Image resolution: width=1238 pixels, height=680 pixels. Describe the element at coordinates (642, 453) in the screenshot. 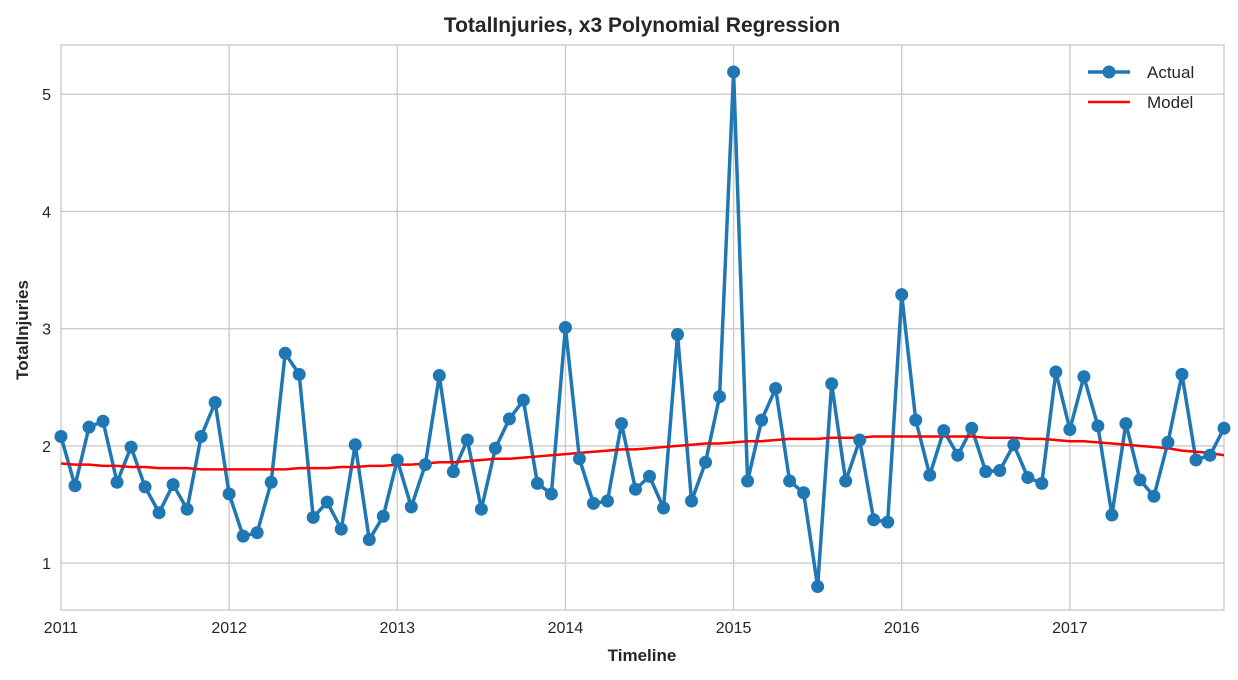

I see `model-series-line` at that location.